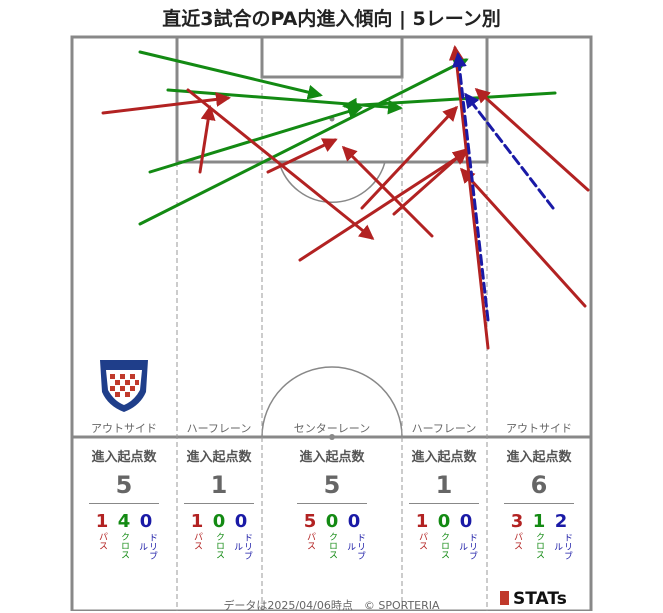 Image resolution: width=663 pixels, height=613 pixels. I want to click on lane-labels: アウトサイド ハーフレーン センターレーン ハーフレーン アウトサイド, so click(331, 428).